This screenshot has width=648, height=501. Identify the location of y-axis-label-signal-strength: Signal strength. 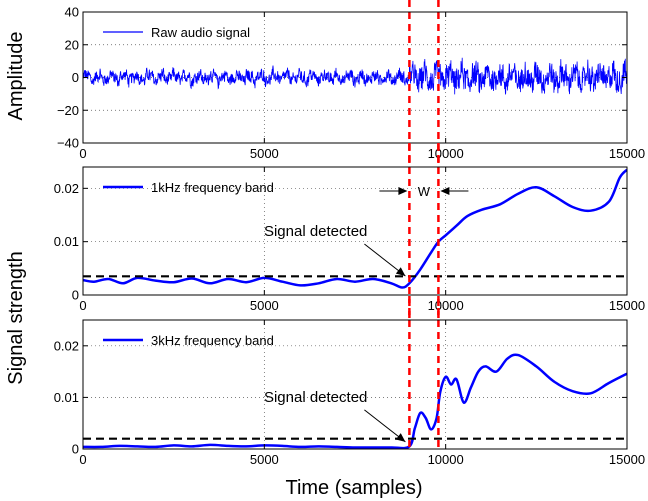
(16, 317).